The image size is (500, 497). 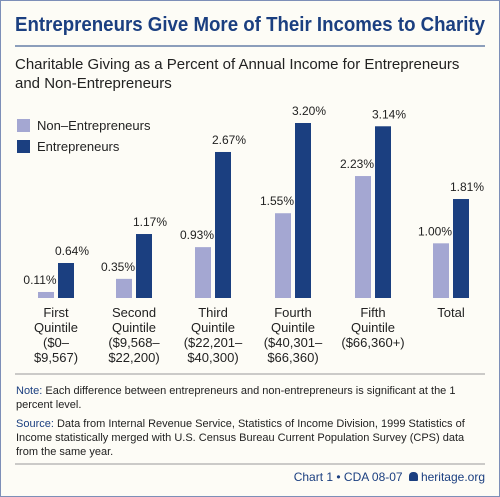 What do you see at coordinates (389, 114) in the screenshot?
I see `value-label: 3.14%` at bounding box center [389, 114].